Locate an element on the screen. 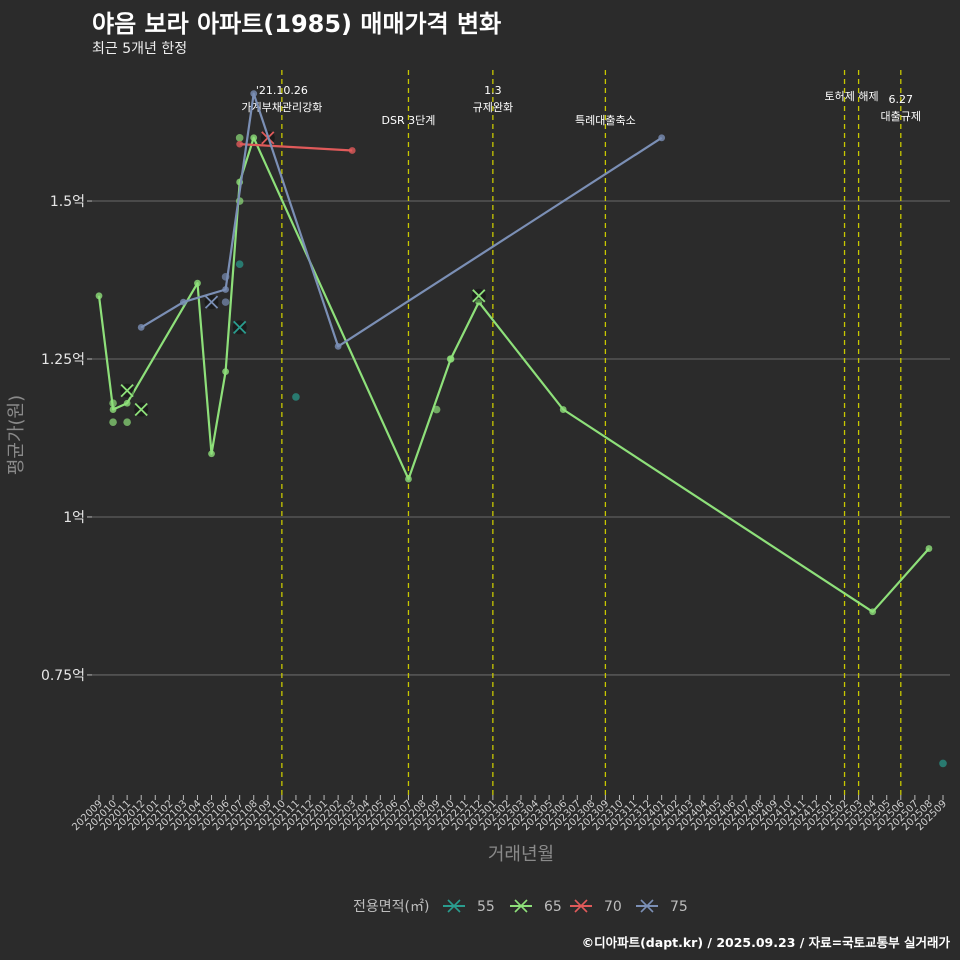 The width and height of the screenshot is (960, 960). policy-label: 6.27 is located at coordinates (901, 99).